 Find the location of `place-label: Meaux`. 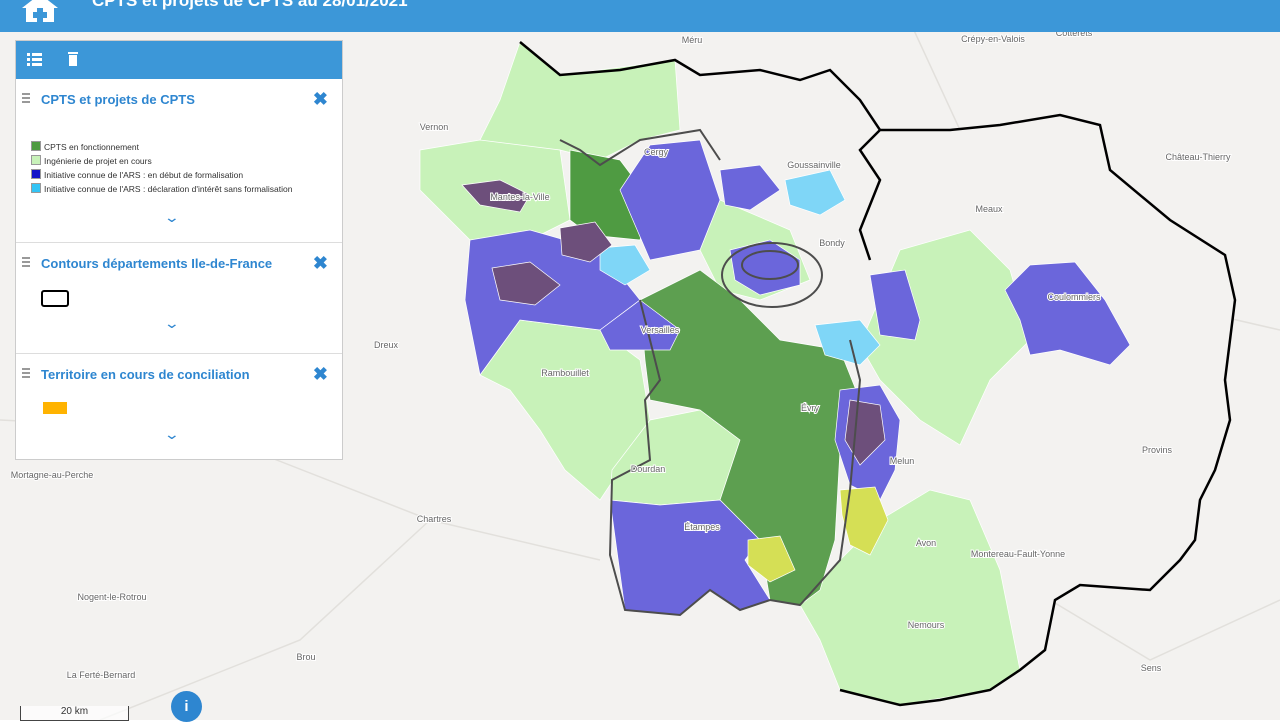

place-label: Meaux is located at coordinates (989, 209).